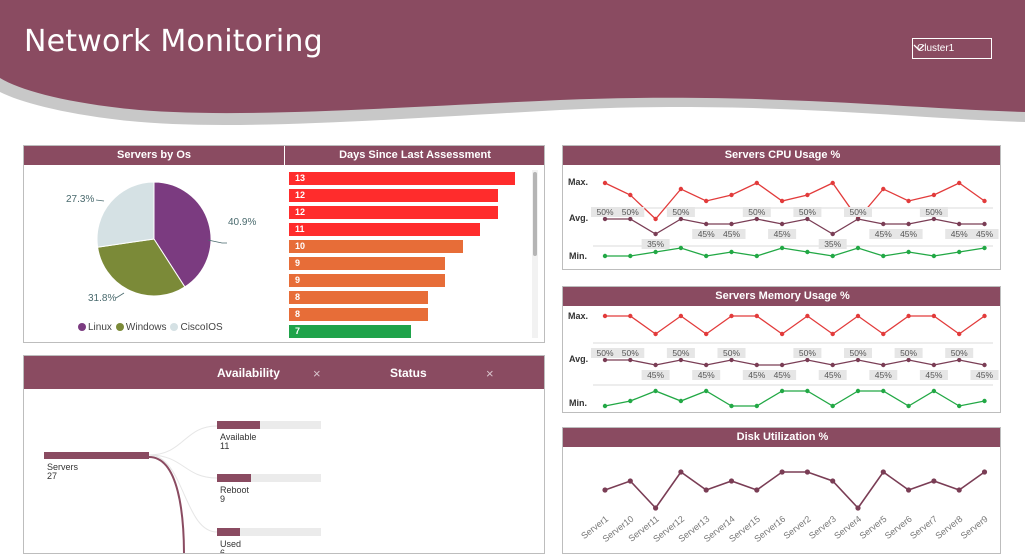  I want to click on close-availability-icon: ×, so click(317, 373).